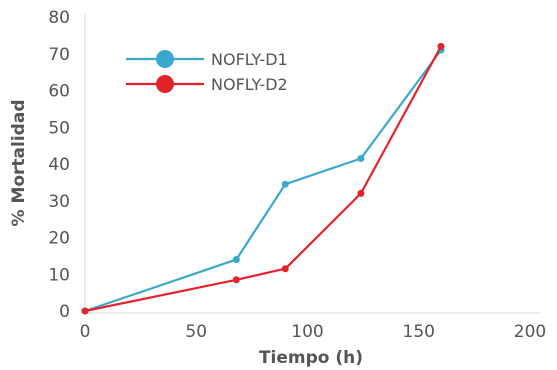 This screenshot has height=370, width=557. Describe the element at coordinates (19, 163) in the screenshot. I see `y-axis-title: % Mortalidad` at that location.